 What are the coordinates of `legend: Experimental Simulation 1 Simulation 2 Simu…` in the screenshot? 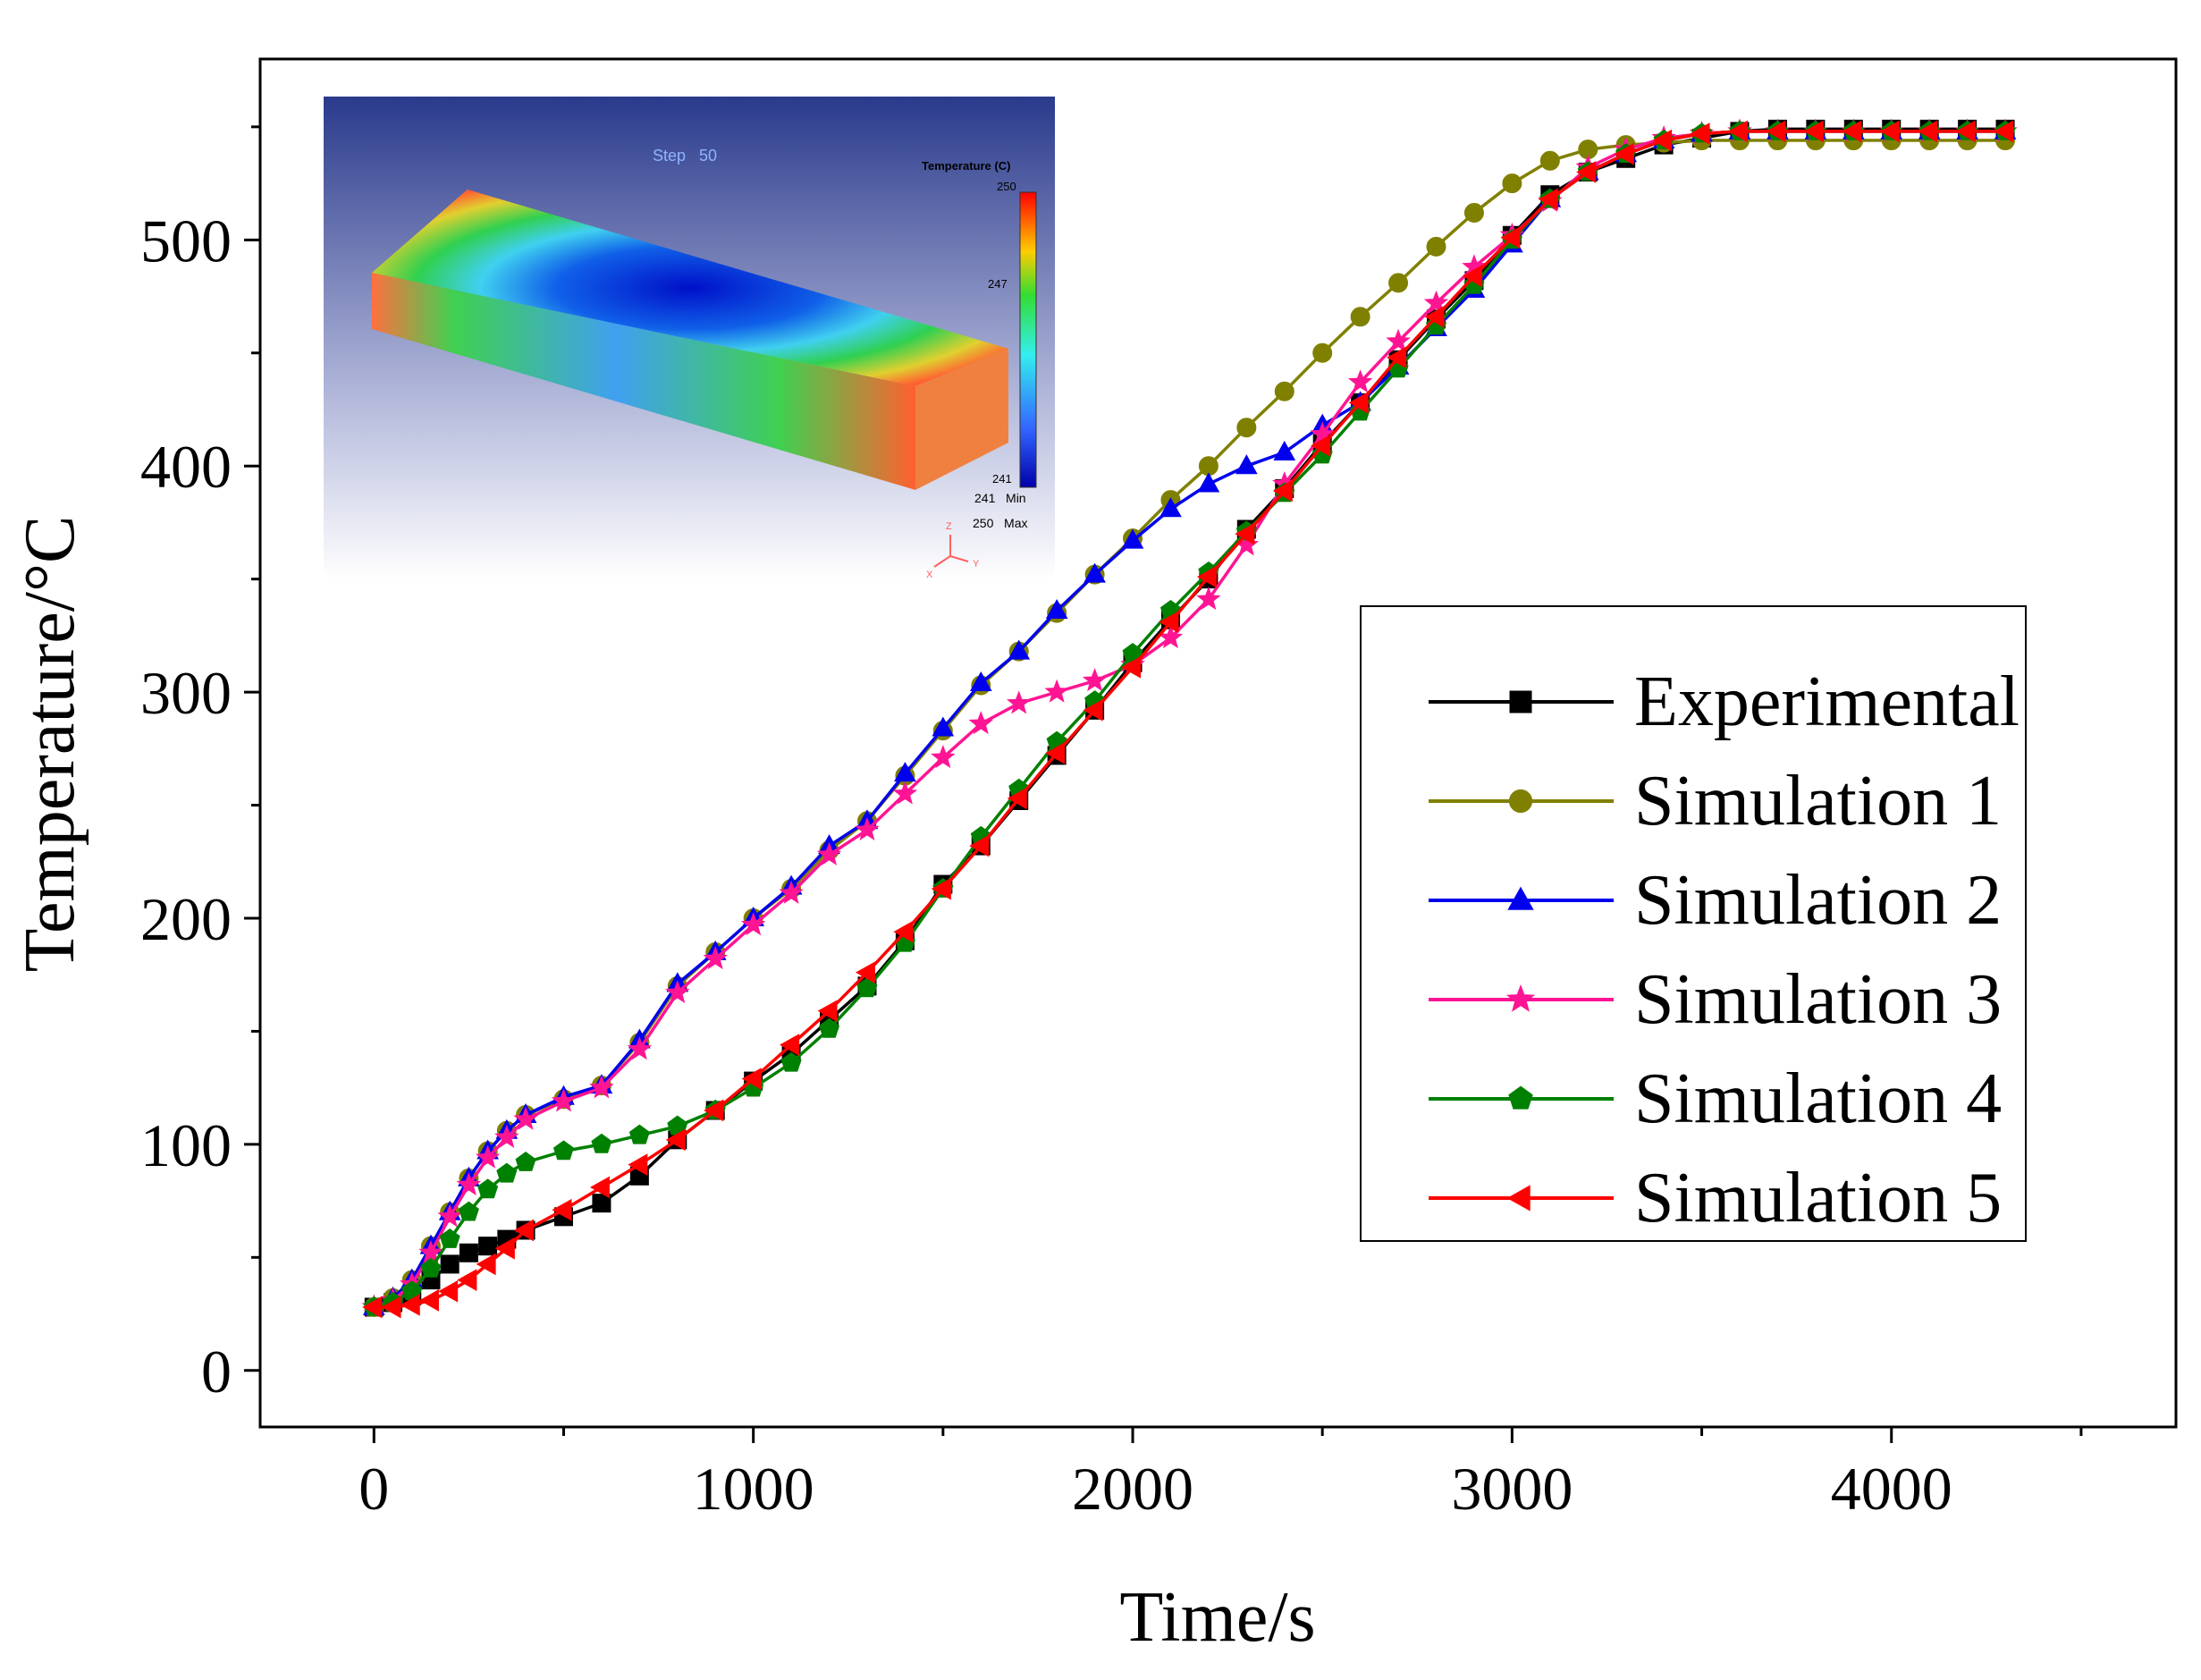 It's located at (1693, 923).